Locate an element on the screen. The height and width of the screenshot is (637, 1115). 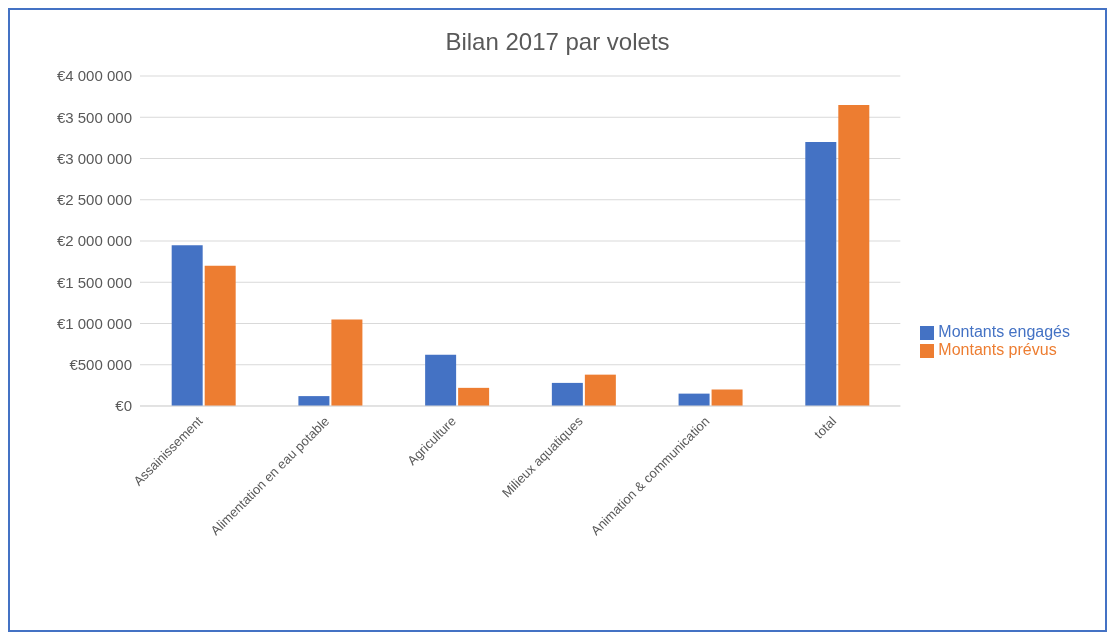
y-tick-label: €4 000 000 is located at coordinates (94, 76).